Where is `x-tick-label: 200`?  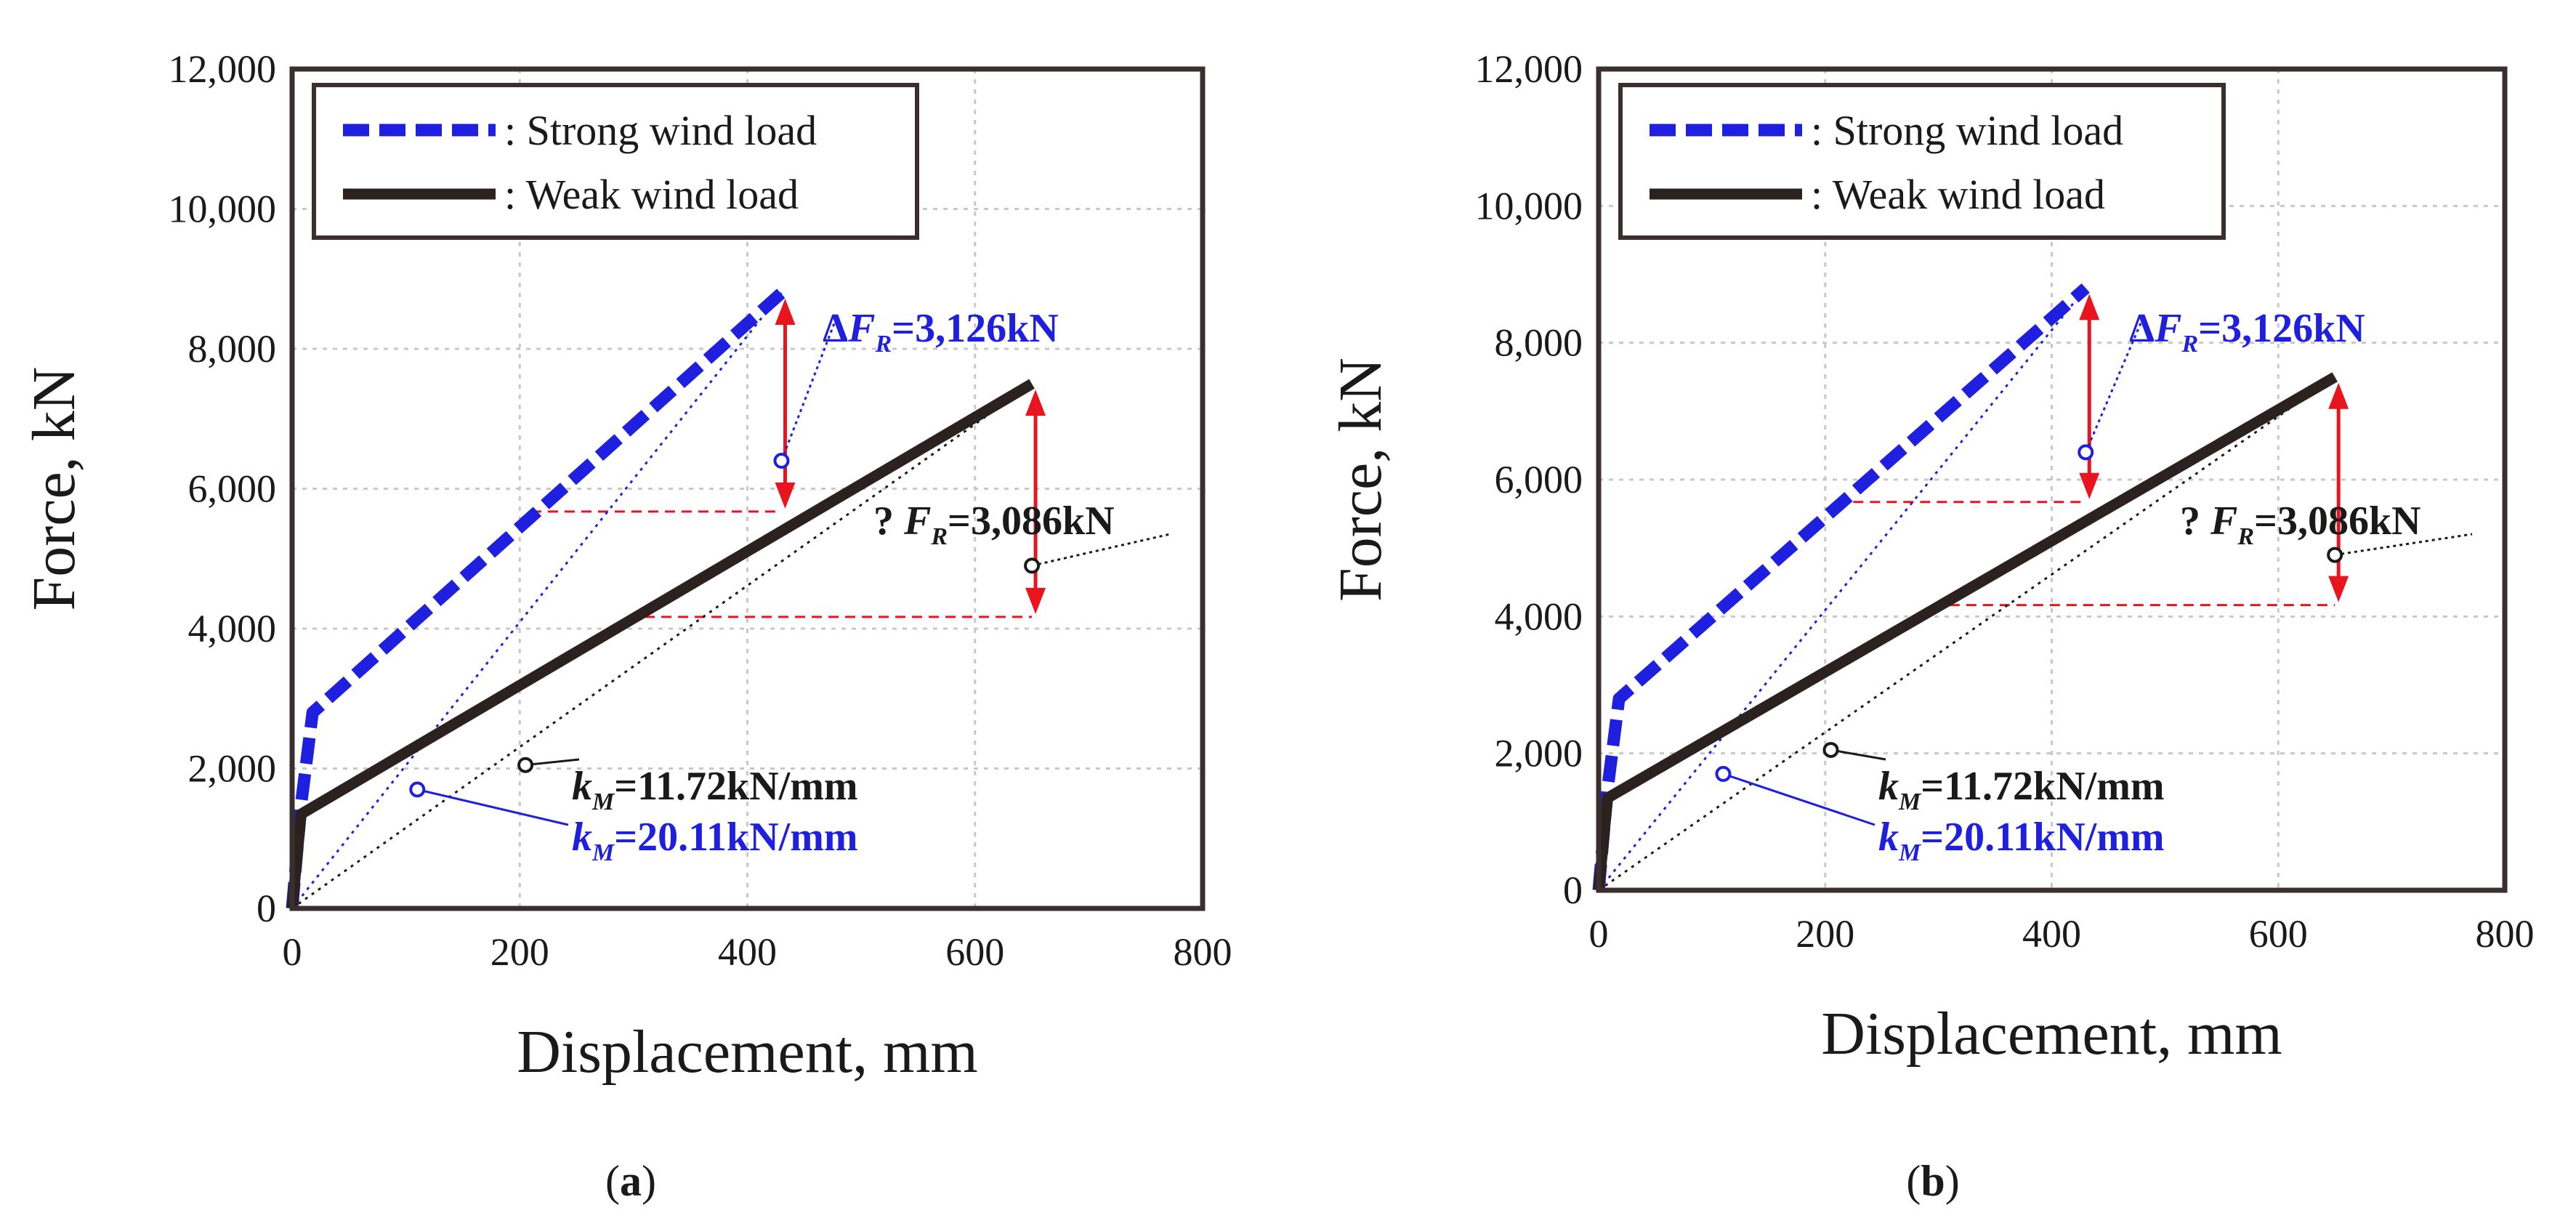
x-tick-label: 200 is located at coordinates (520, 952).